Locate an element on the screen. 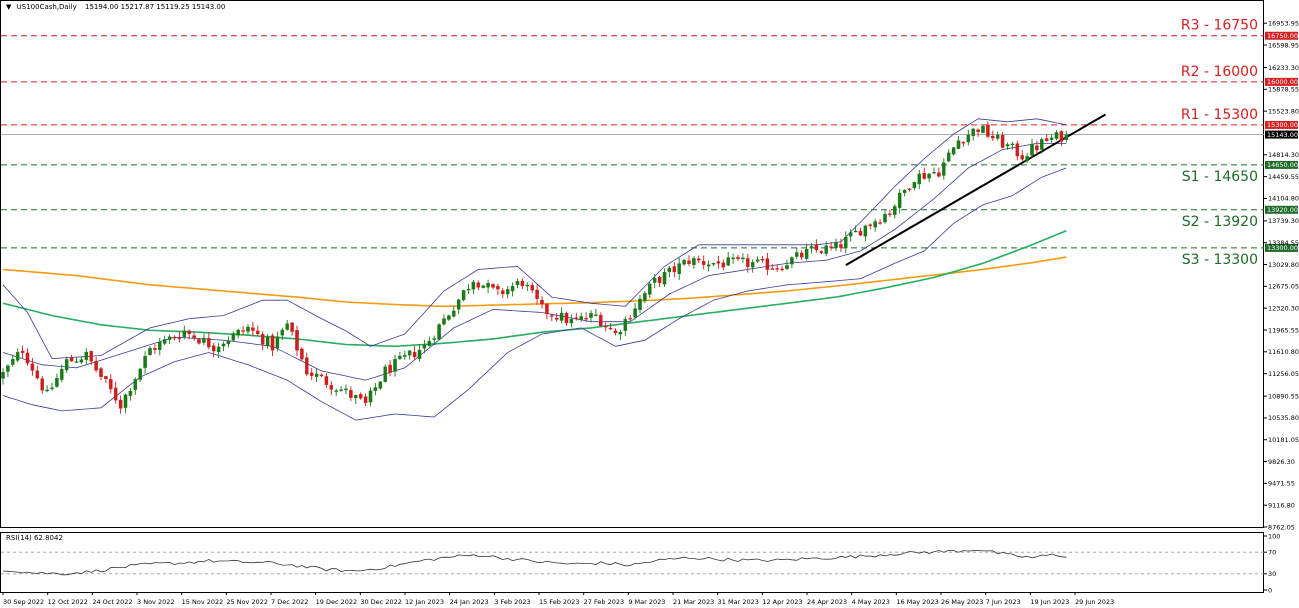  y-tick-label: 14814.30 is located at coordinates (1283, 155).